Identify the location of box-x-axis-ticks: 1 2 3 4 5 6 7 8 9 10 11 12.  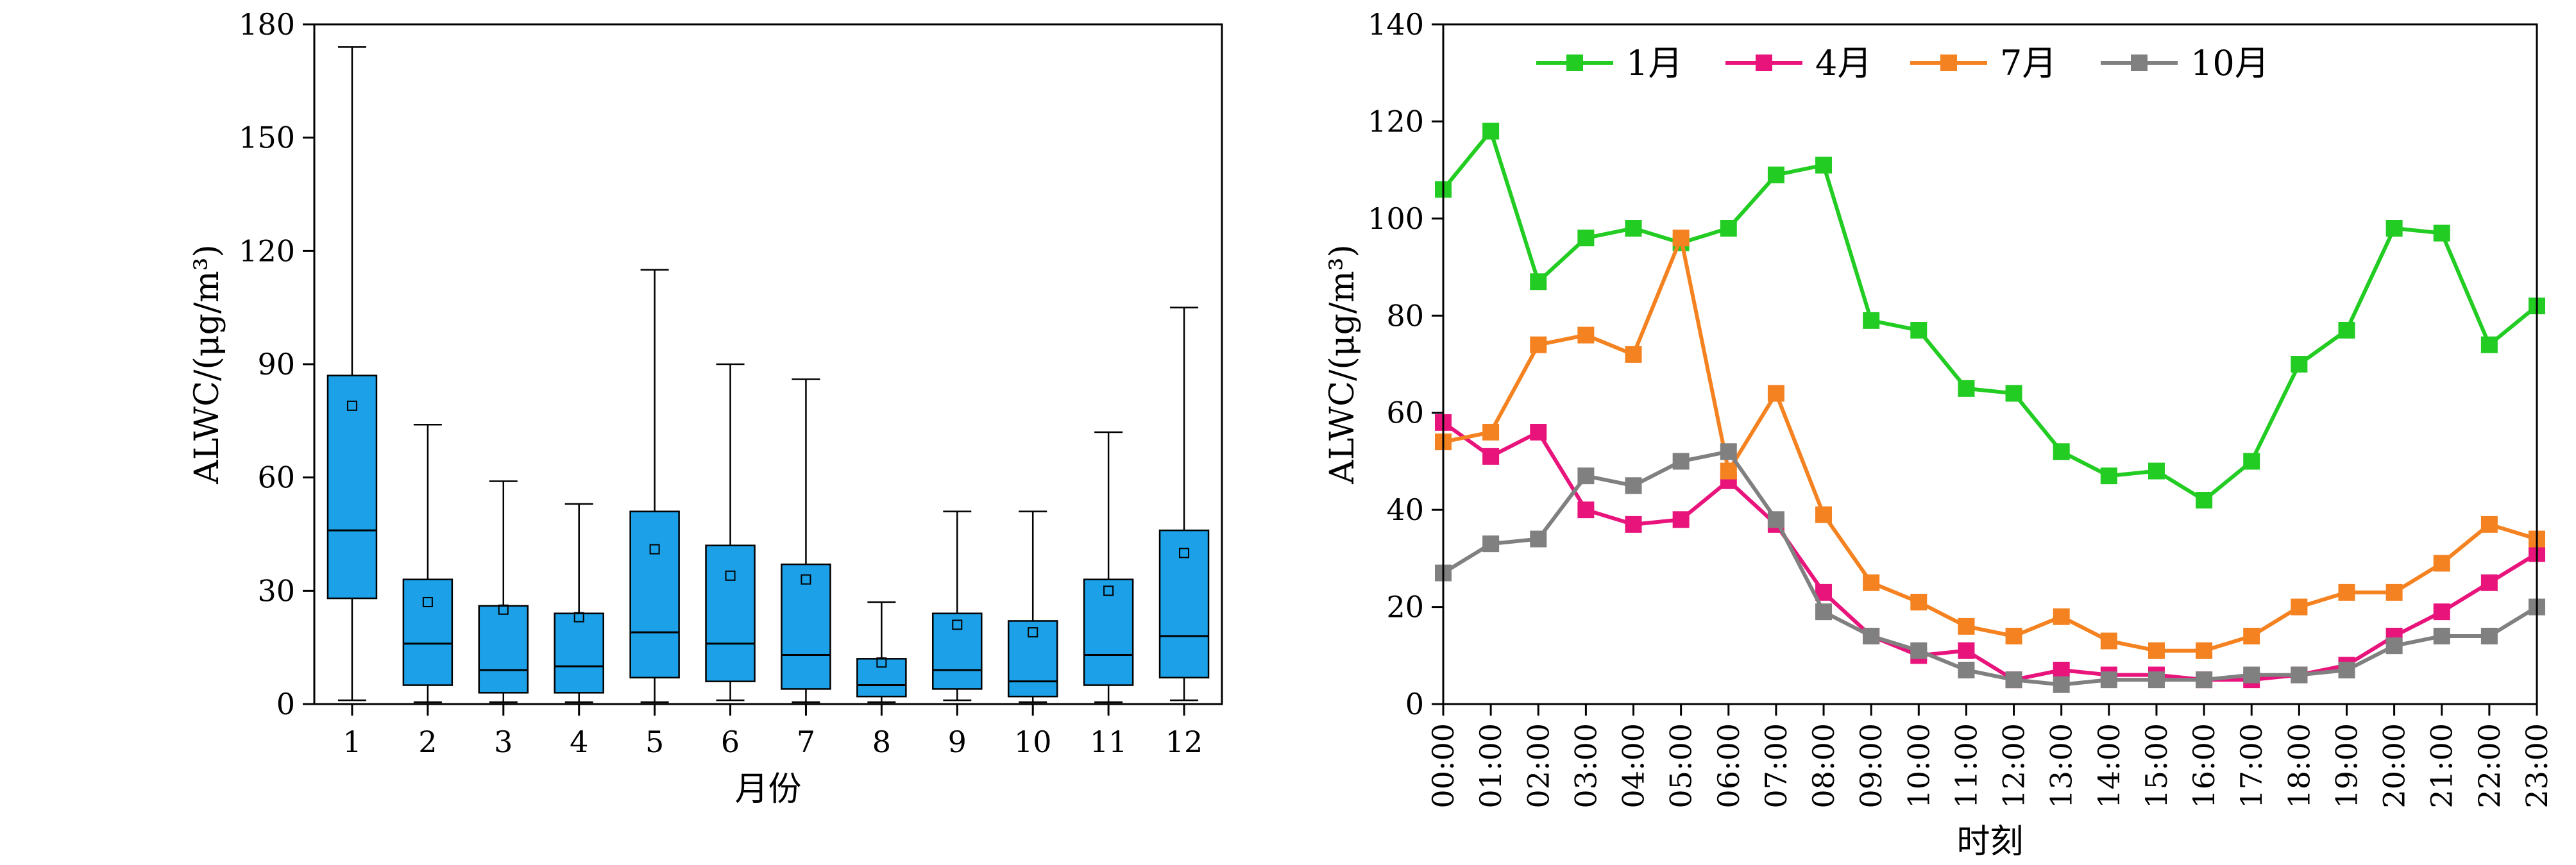
(773, 731).